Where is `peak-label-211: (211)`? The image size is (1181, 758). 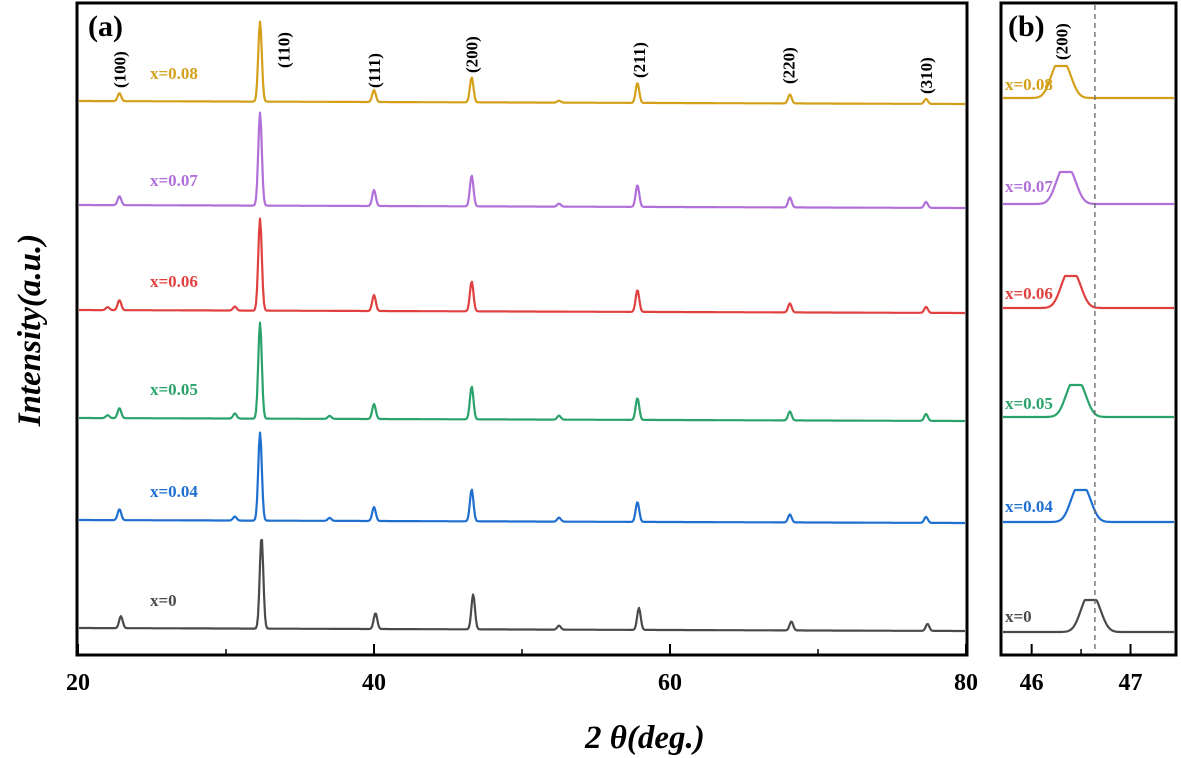
peak-label-211: (211) is located at coordinates (639, 60).